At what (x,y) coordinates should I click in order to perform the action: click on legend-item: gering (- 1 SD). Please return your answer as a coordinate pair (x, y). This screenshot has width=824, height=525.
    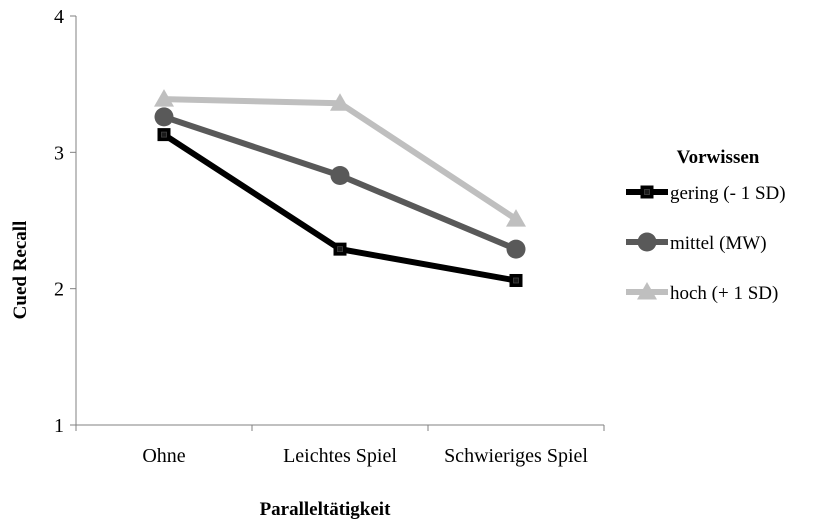
    Looking at the image, I should click on (706, 193).